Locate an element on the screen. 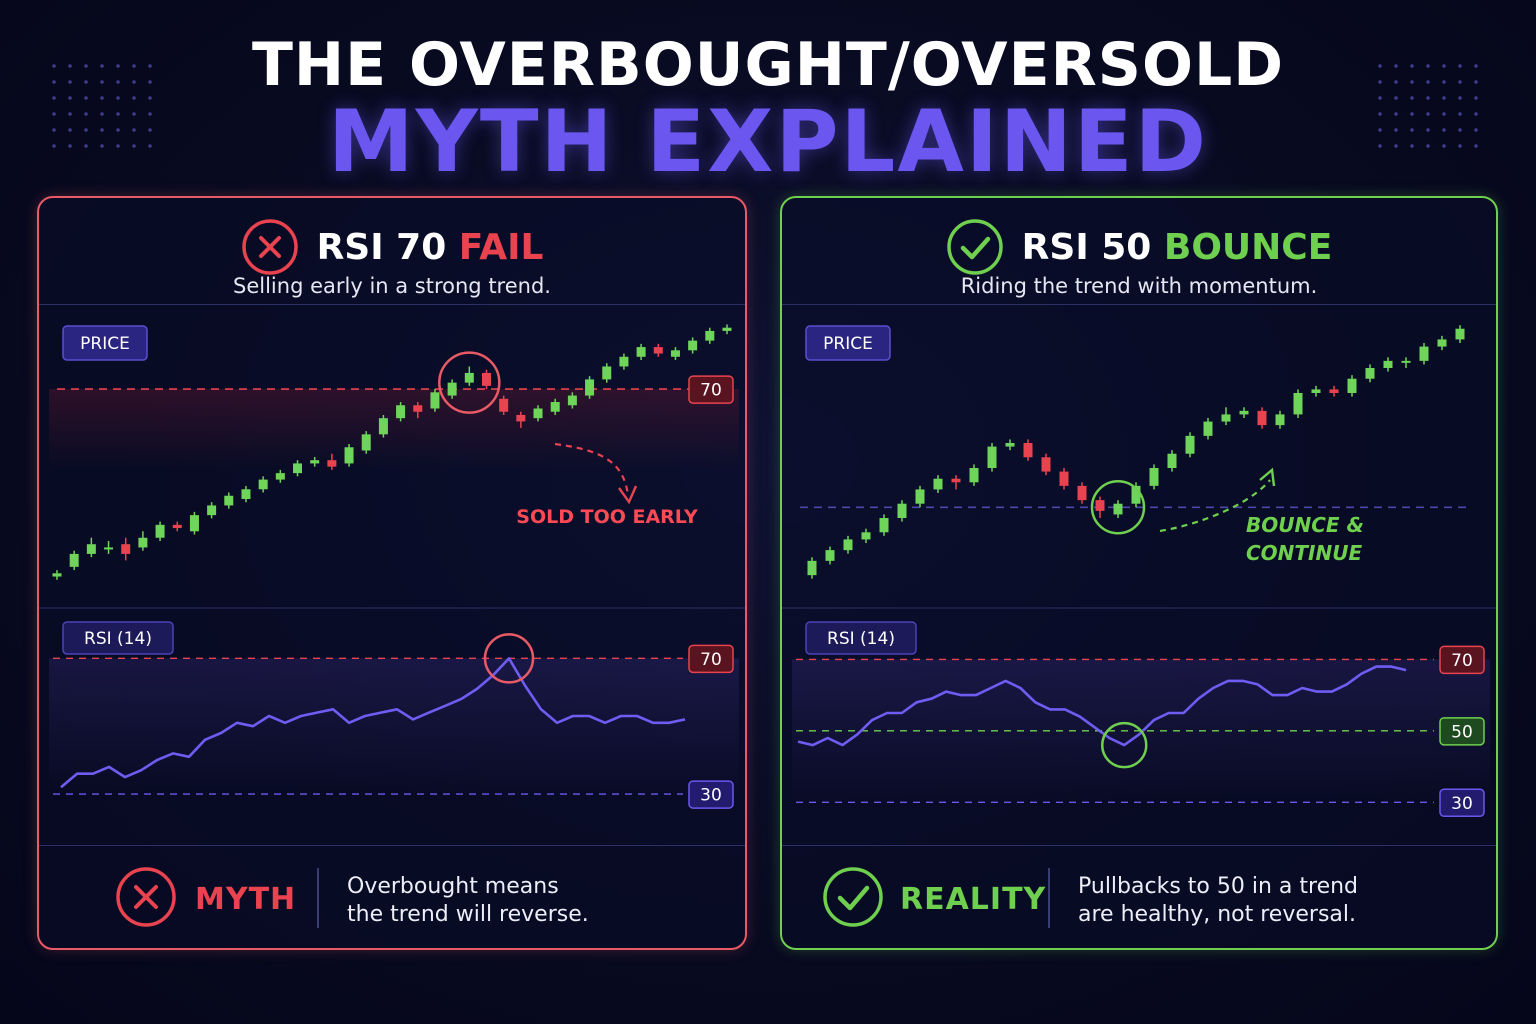 The width and height of the screenshot is (1536, 1024). left-footer-line2: the trend will reverse. is located at coordinates (468, 914).